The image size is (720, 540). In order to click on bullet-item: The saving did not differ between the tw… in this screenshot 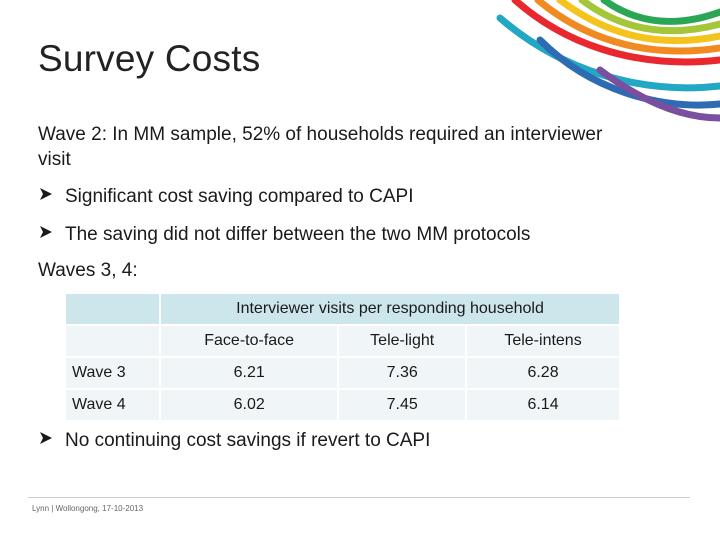, I will do `click(284, 235)`.